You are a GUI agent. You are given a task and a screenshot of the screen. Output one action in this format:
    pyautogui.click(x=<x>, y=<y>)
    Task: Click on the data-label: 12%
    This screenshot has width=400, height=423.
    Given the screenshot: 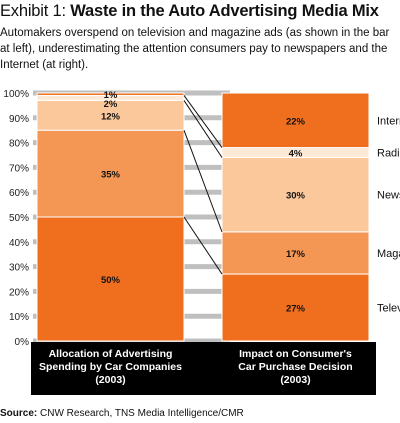 What is the action you would take?
    pyautogui.click(x=111, y=116)
    